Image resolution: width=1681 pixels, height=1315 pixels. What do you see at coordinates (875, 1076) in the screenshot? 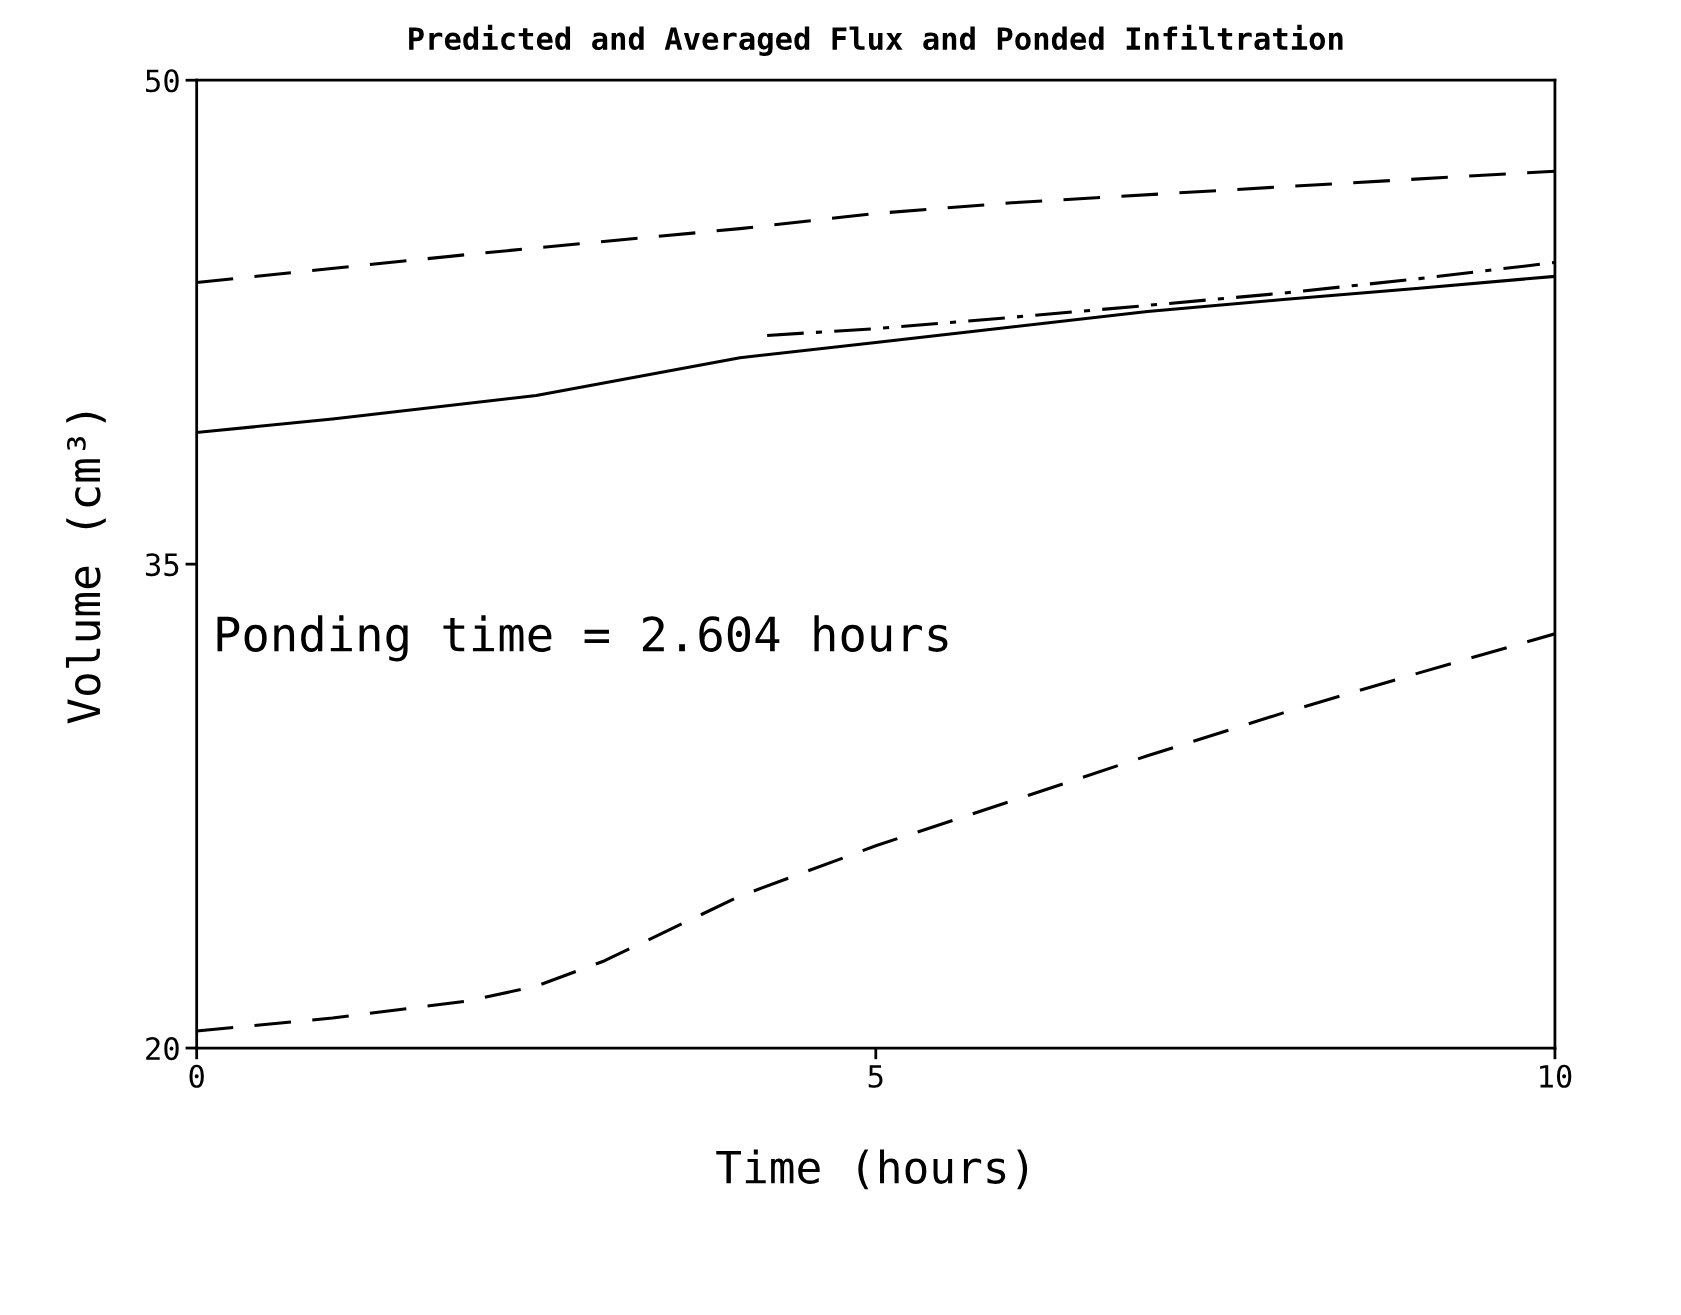
I see `x-tick-label: 5` at bounding box center [875, 1076].